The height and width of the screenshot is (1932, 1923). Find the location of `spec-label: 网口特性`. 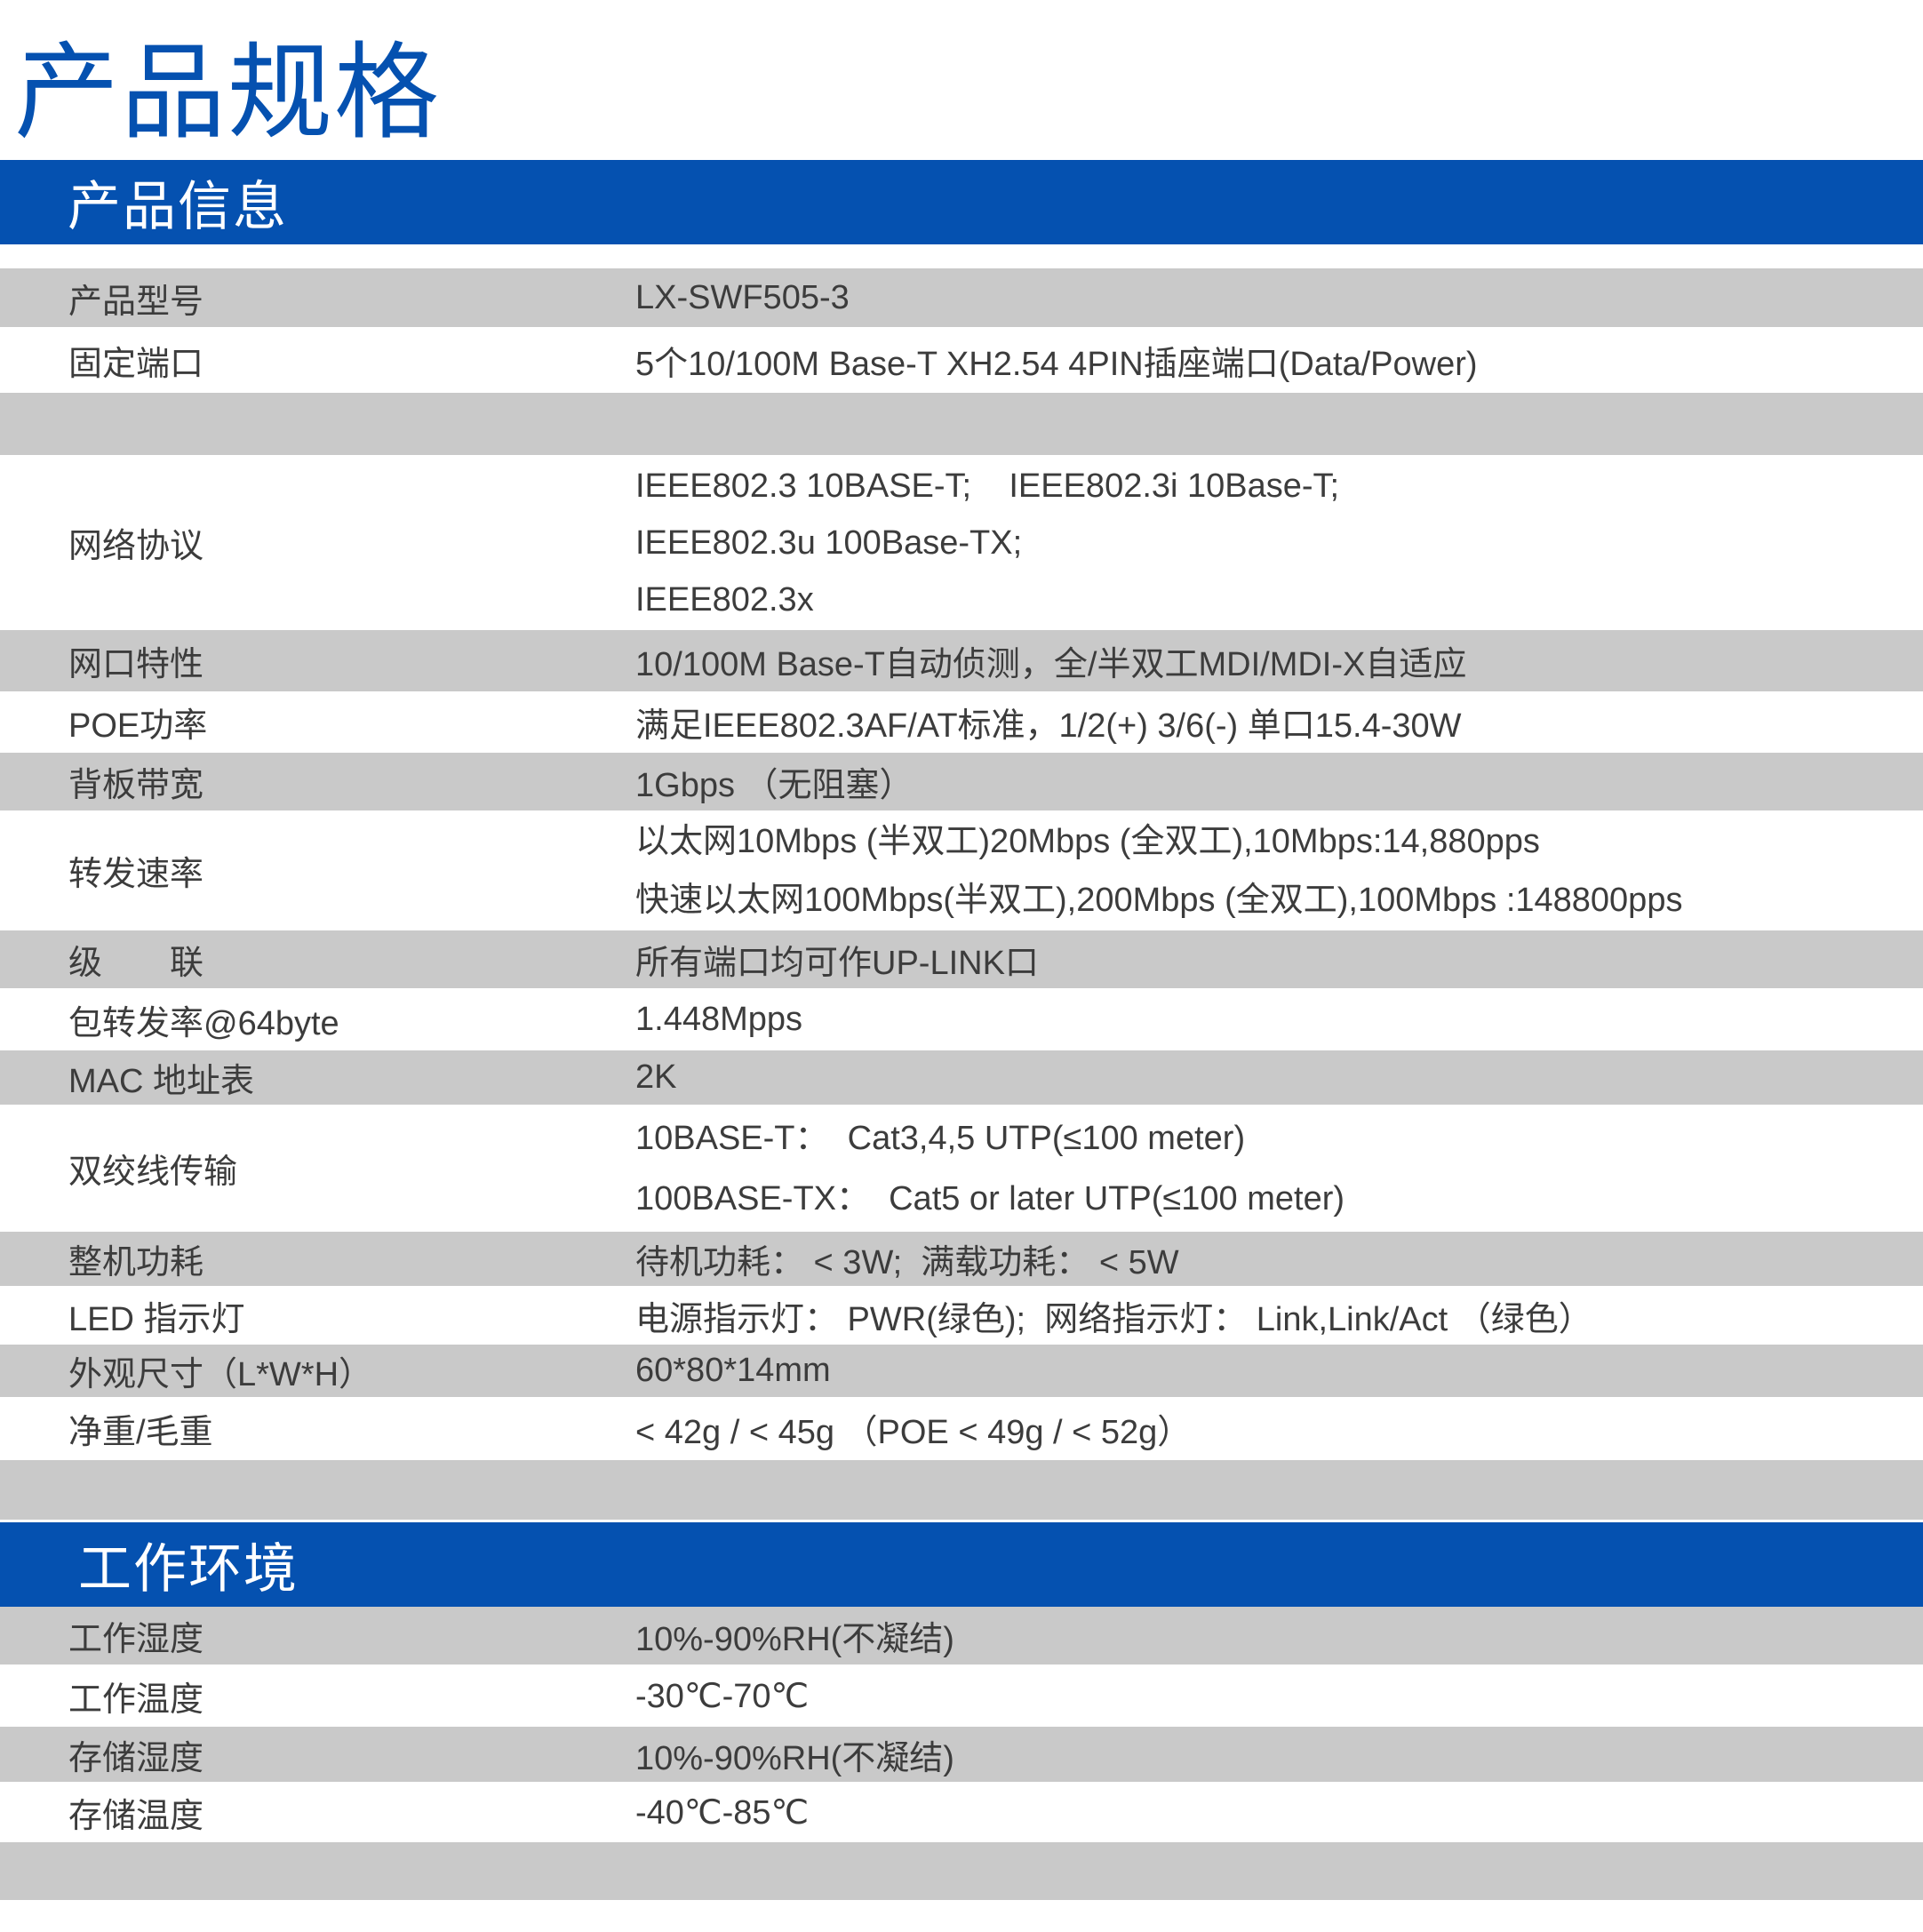

spec-label: 网口特性 is located at coordinates (136, 664).